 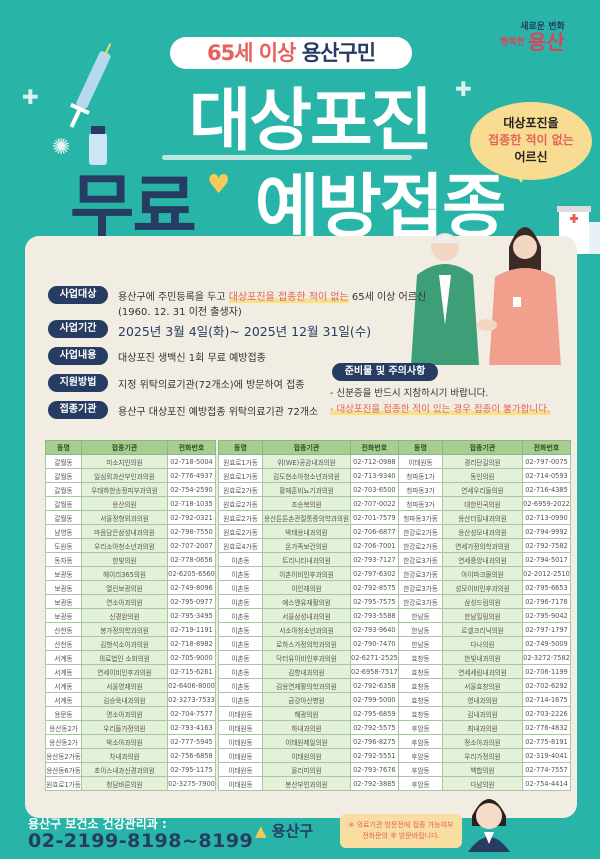 I want to click on cell-phone: 02-6406-8000, so click(x=191, y=685).